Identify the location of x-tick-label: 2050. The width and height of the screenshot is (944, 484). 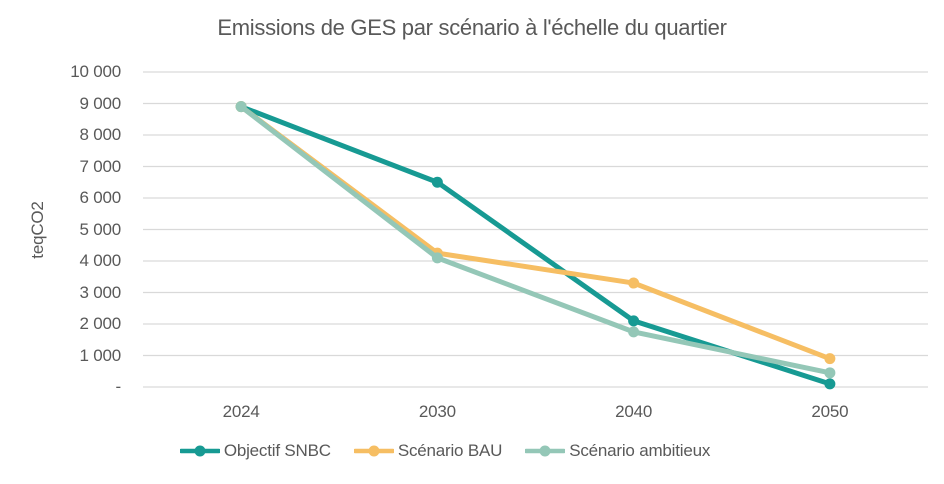
(830, 411).